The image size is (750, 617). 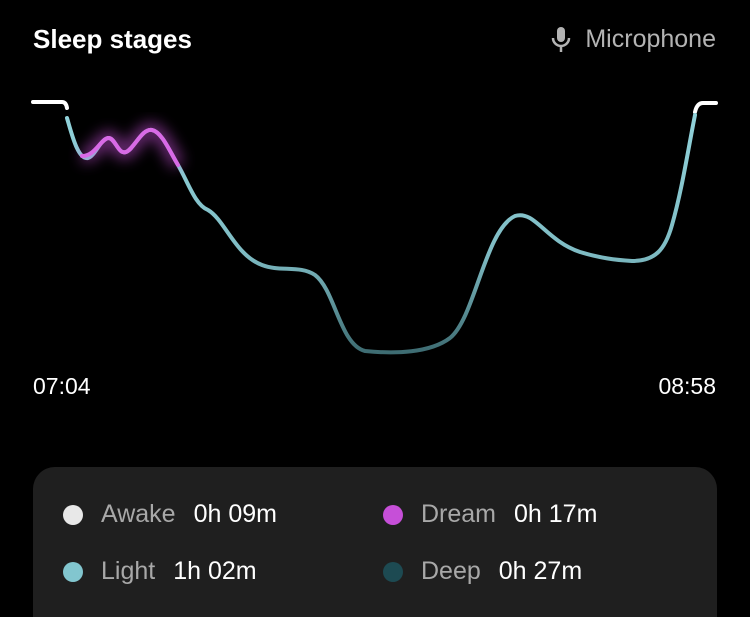 What do you see at coordinates (459, 514) in the screenshot?
I see `stage-name: Dream` at bounding box center [459, 514].